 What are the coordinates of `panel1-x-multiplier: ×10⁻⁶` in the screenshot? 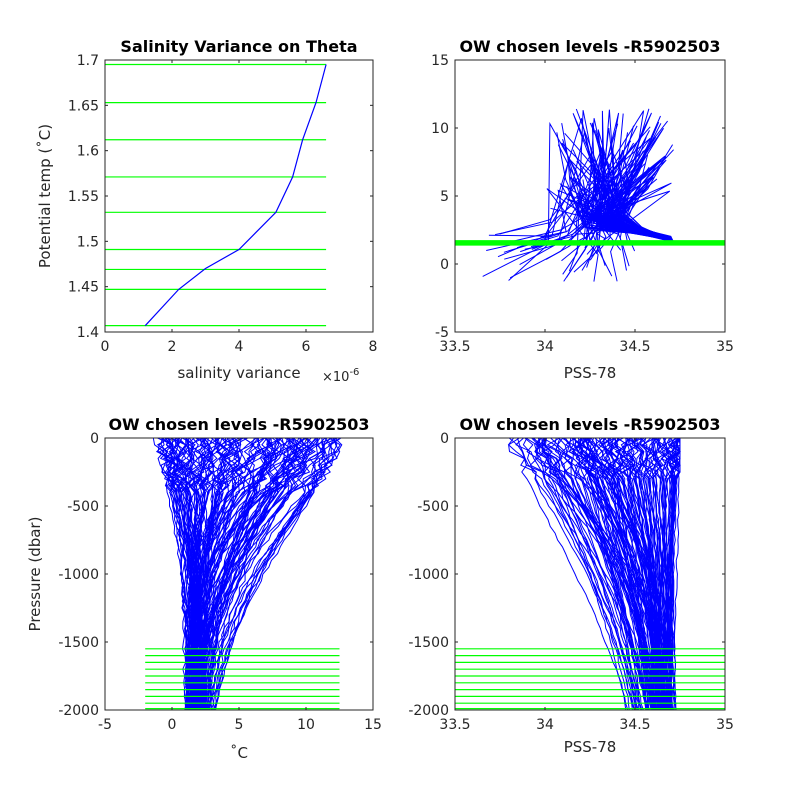 It's located at (340, 376).